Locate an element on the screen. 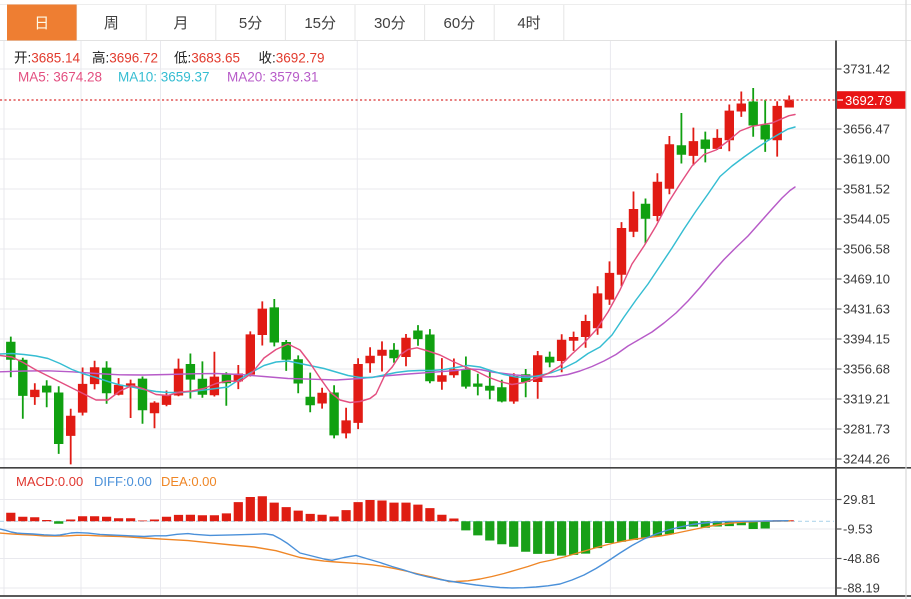  svg-text: 收:3692.79 is located at coordinates (292, 58).